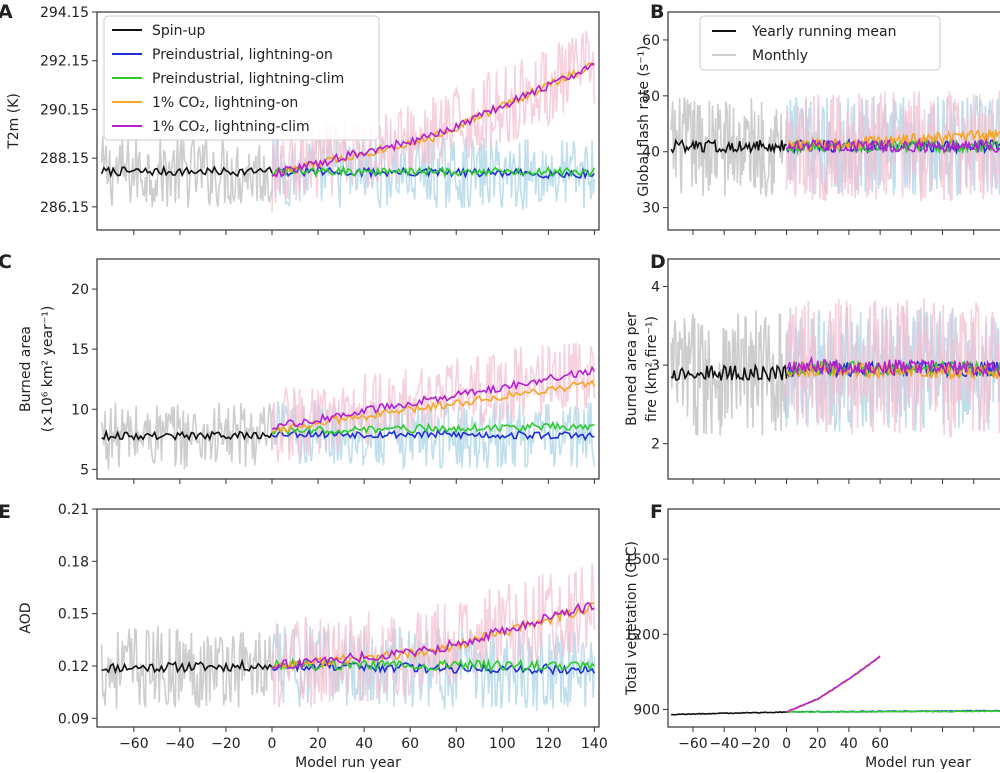  What do you see at coordinates (657, 12) in the screenshot?
I see `panel-letter-b: B` at bounding box center [657, 12].